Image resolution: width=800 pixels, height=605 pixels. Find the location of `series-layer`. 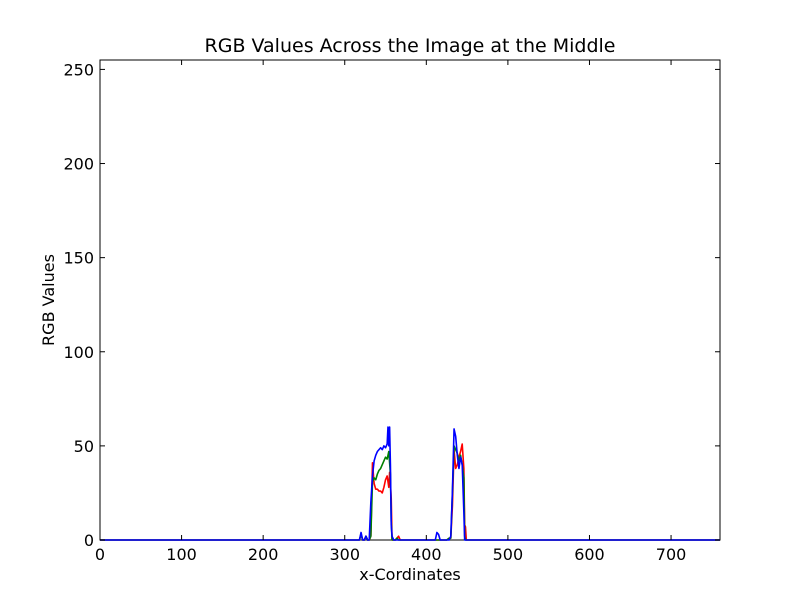

series-layer is located at coordinates (410, 483).